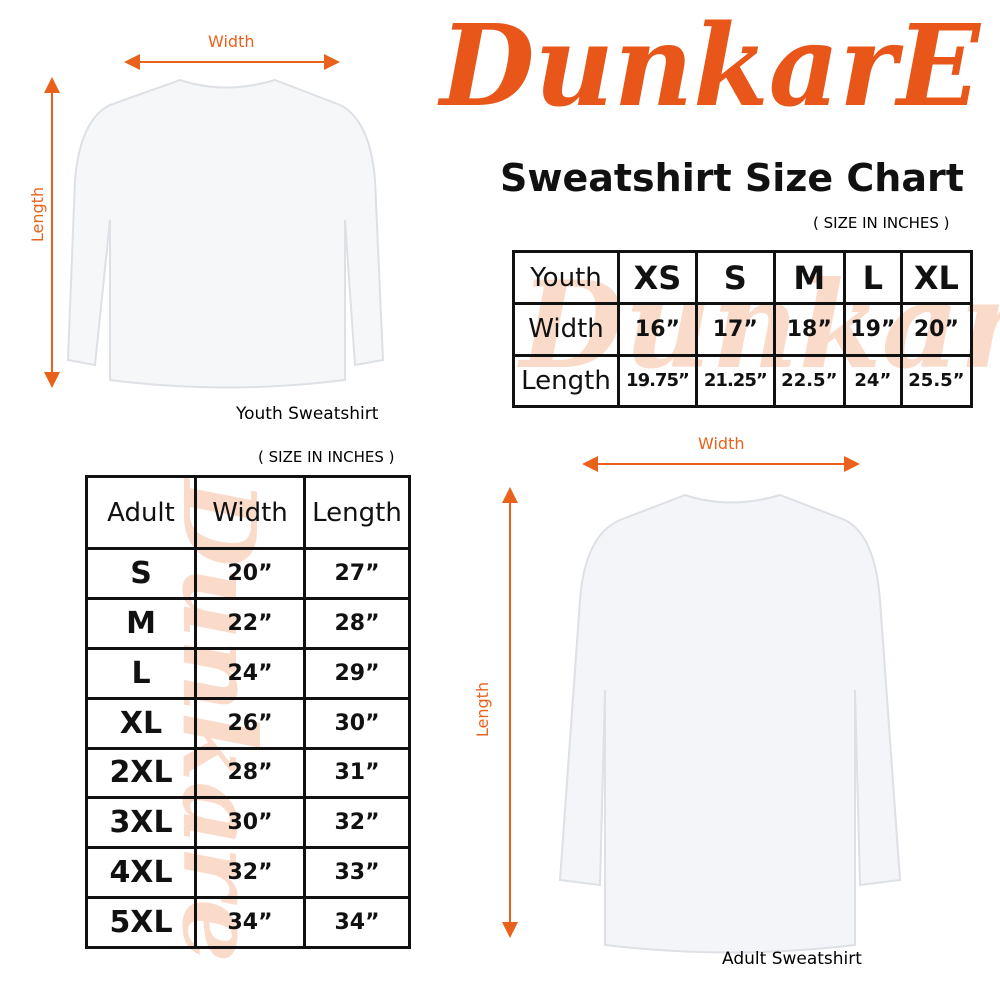 Image resolution: width=1000 pixels, height=1000 pixels. I want to click on row-label: M, so click(141, 623).